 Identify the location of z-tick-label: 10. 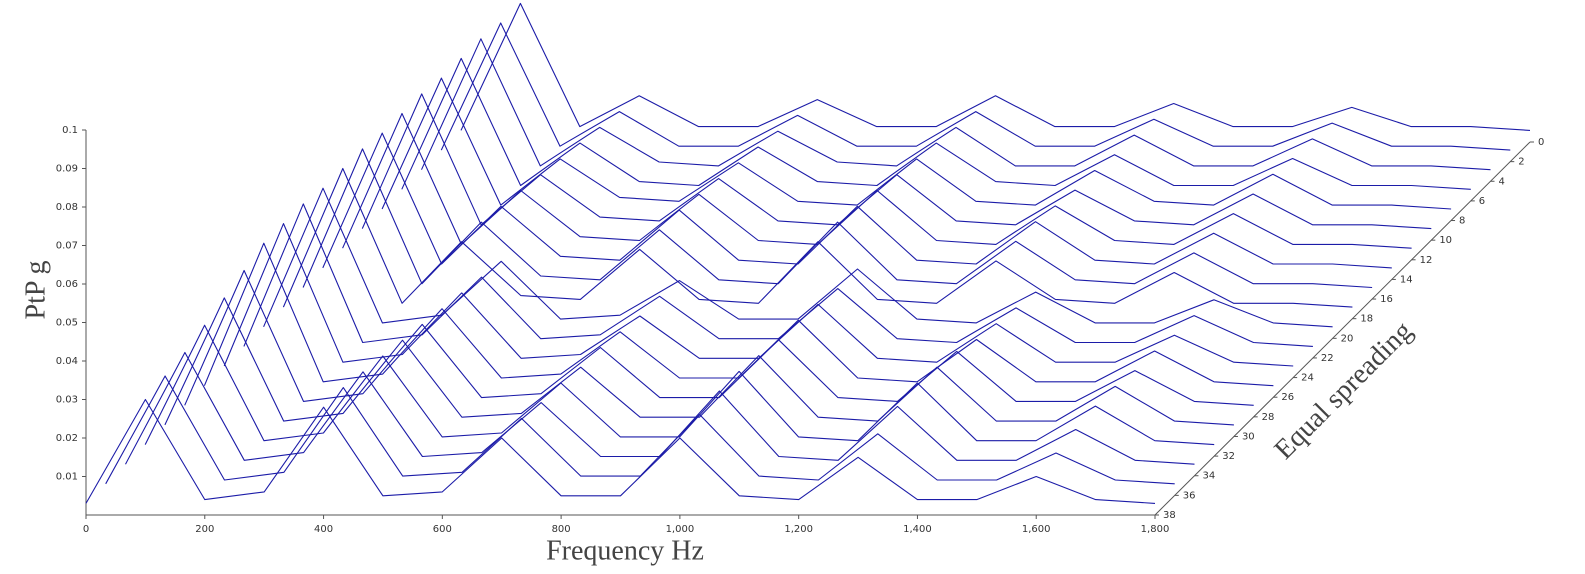
(1445, 240).